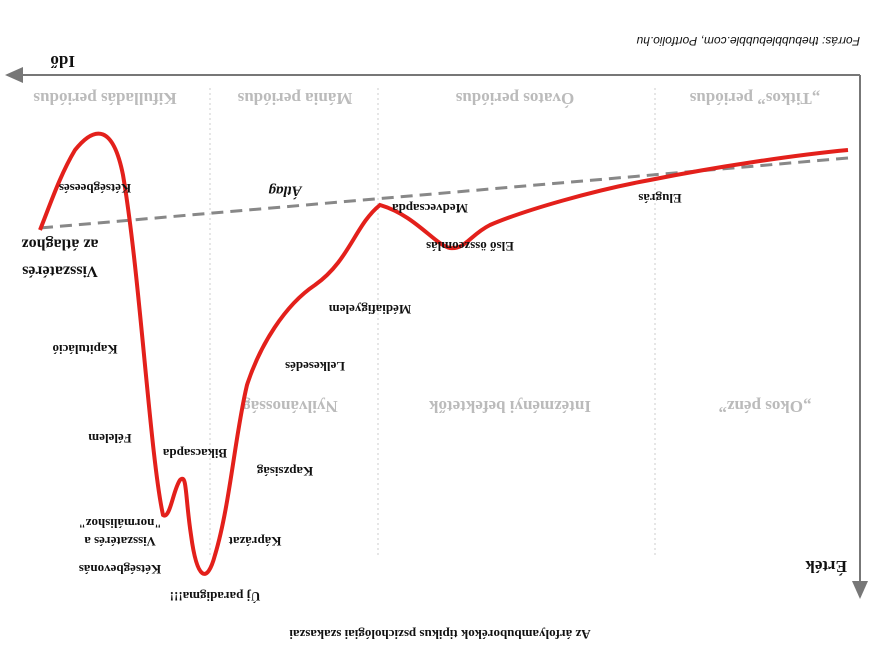  I want to click on curve-label: Első összeomlás, so click(470, 246).